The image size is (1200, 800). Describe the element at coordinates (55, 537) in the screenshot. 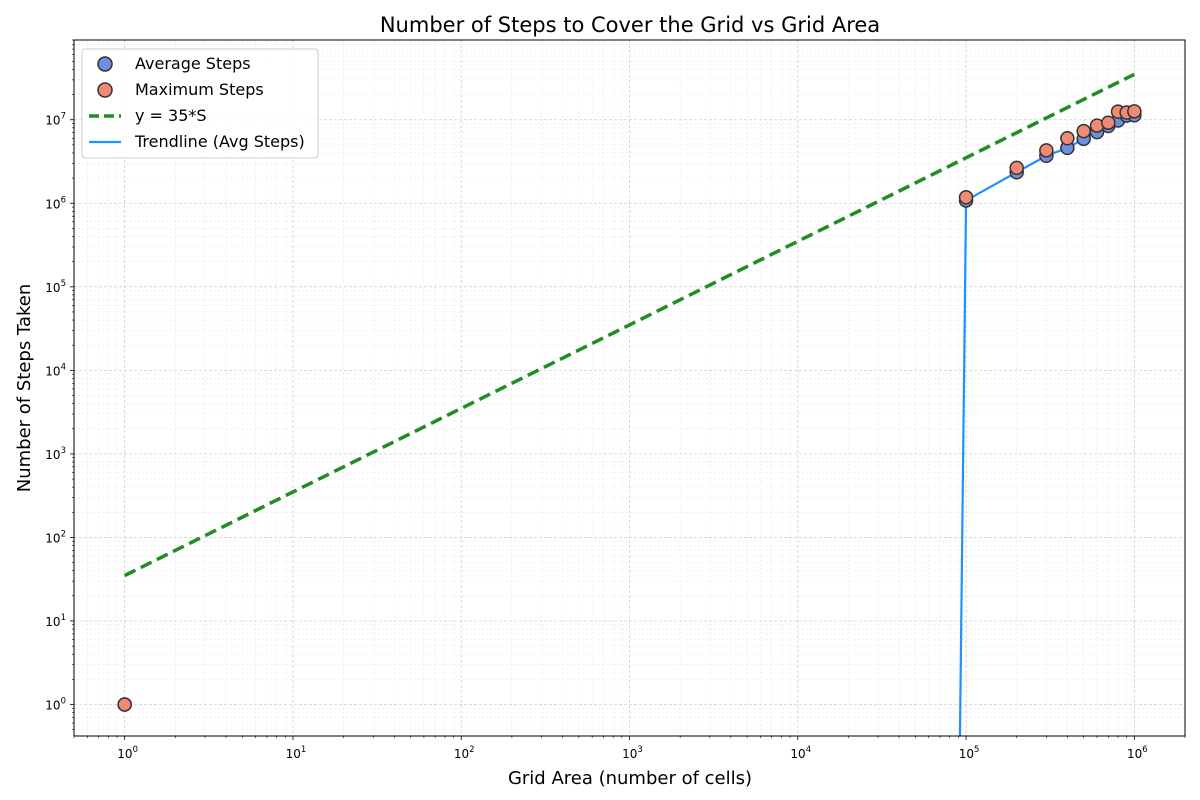

I see `y-tick-label: 10²` at that location.